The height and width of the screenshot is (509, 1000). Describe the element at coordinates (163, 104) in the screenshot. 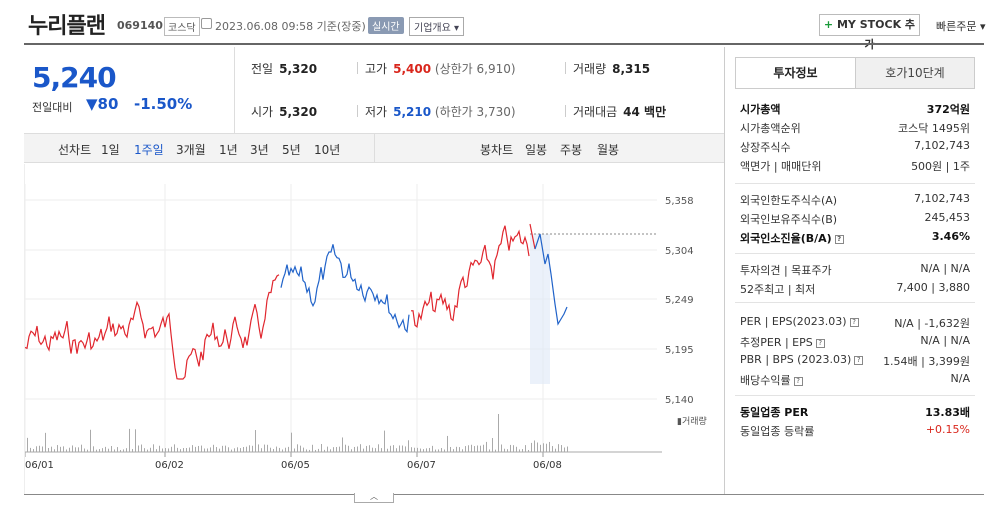

I see `price-diff-pct: -1.50%` at that location.